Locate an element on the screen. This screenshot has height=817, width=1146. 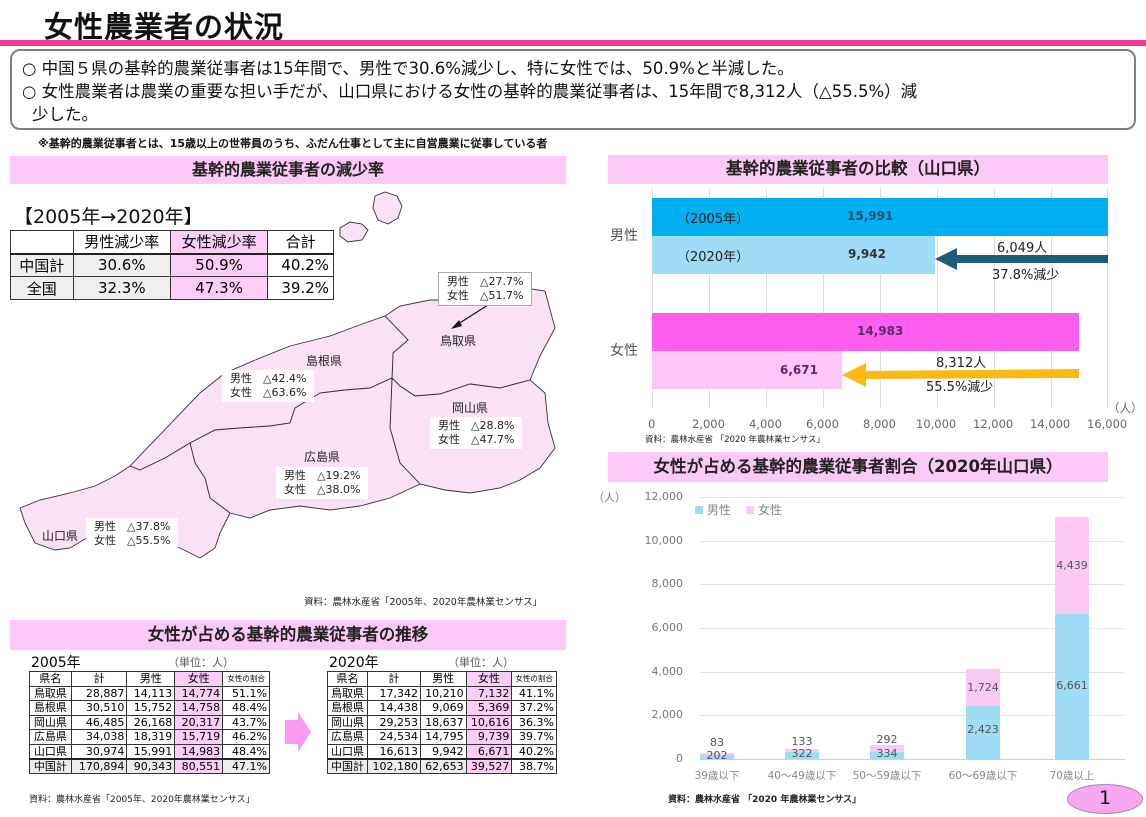
cell: 46.2% is located at coordinates (246, 737).